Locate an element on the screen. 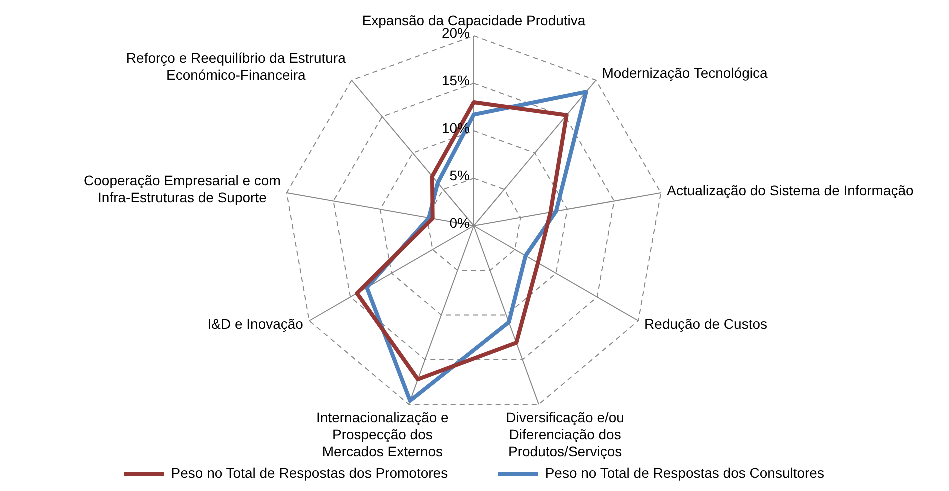 Image resolution: width=949 pixels, height=491 pixels. spoke-label: Diversificação e/ou Diferenciação dos Produtos/Serviços is located at coordinates (565, 435).